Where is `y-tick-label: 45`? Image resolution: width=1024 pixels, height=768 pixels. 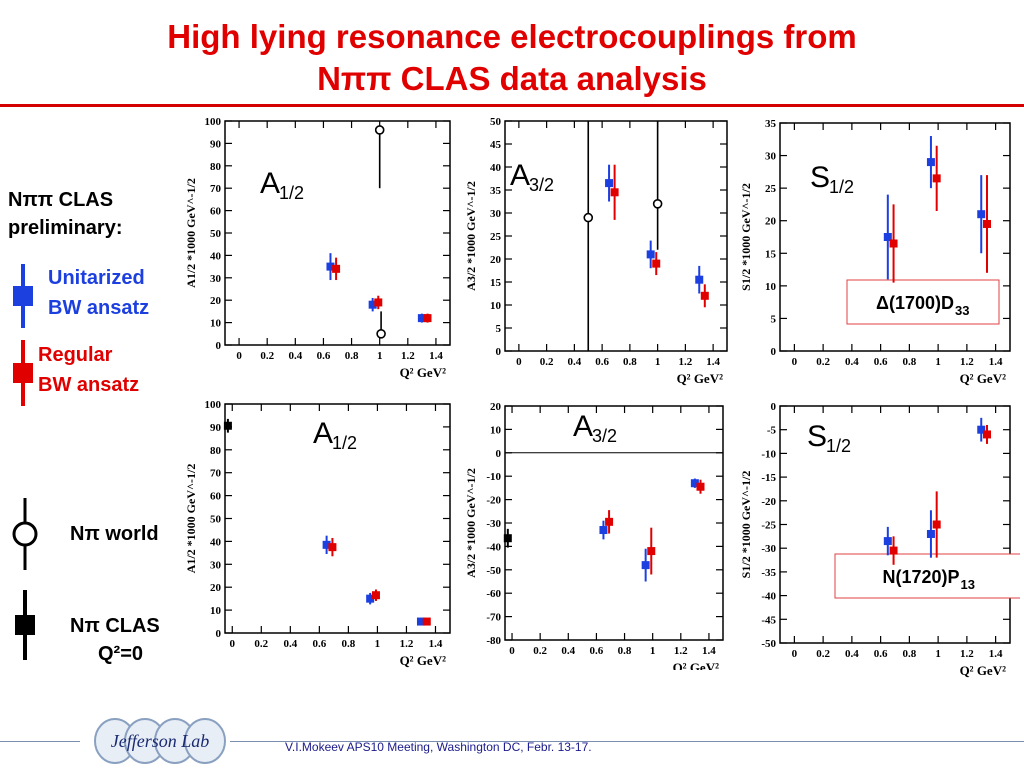
y-tick-label: 45 is located at coordinates (496, 145).